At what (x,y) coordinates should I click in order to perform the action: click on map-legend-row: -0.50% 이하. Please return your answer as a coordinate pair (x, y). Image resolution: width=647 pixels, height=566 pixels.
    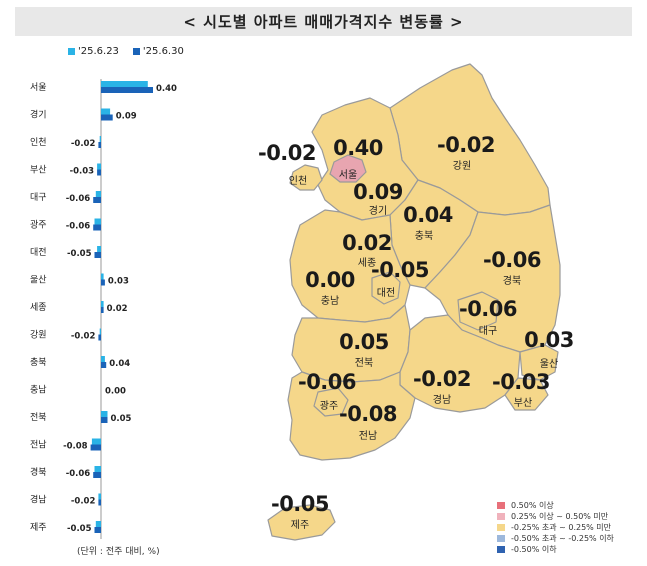
    Looking at the image, I should click on (555, 549).